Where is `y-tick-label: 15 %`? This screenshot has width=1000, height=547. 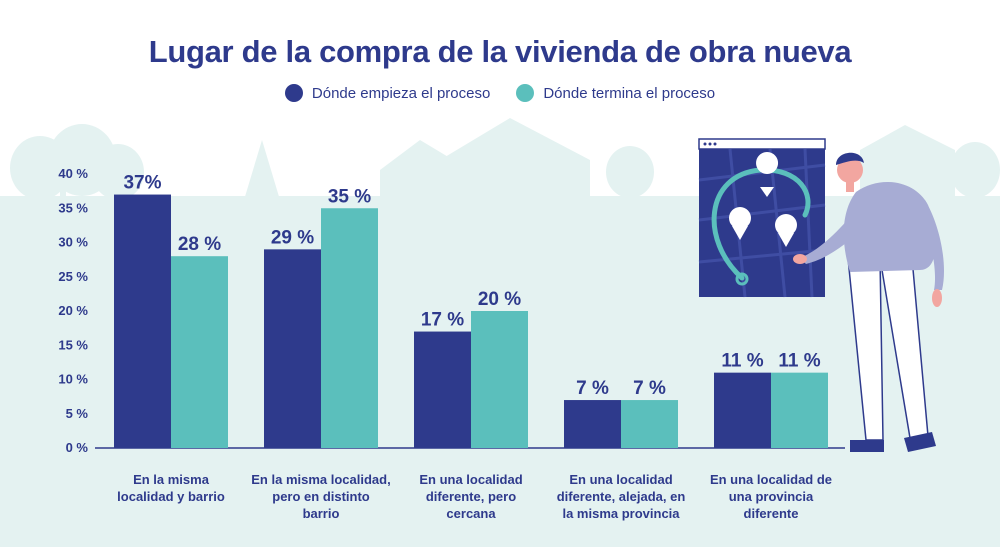
y-tick-label: 15 % is located at coordinates (73, 344).